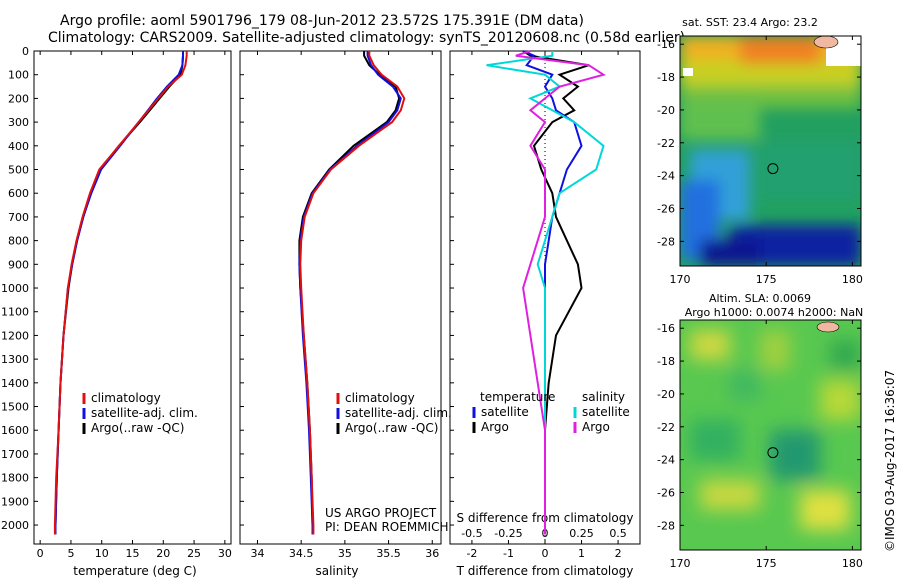 This screenshot has height=580, width=900. What do you see at coordinates (18, 193) in the screenshot?
I see `y-tick-label: 600` at bounding box center [18, 193].